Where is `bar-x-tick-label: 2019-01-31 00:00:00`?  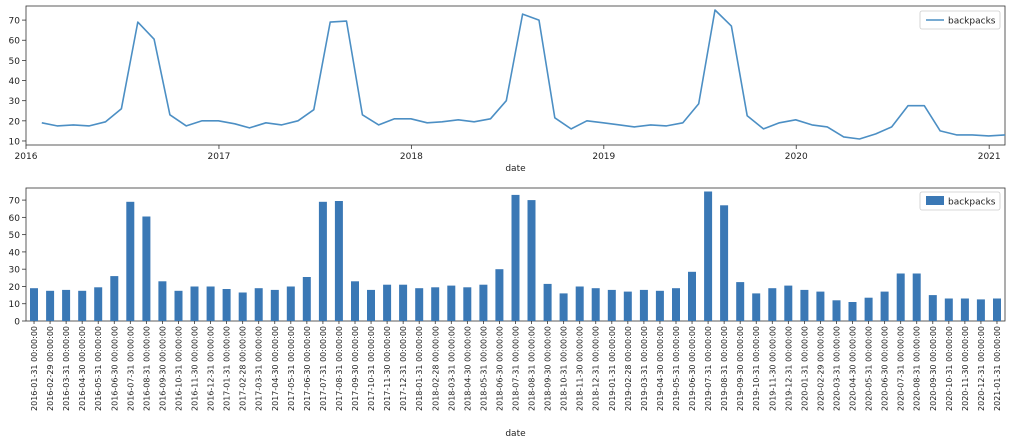 bar-x-tick-label: 2019-01-31 00:00:00 is located at coordinates (612, 368).